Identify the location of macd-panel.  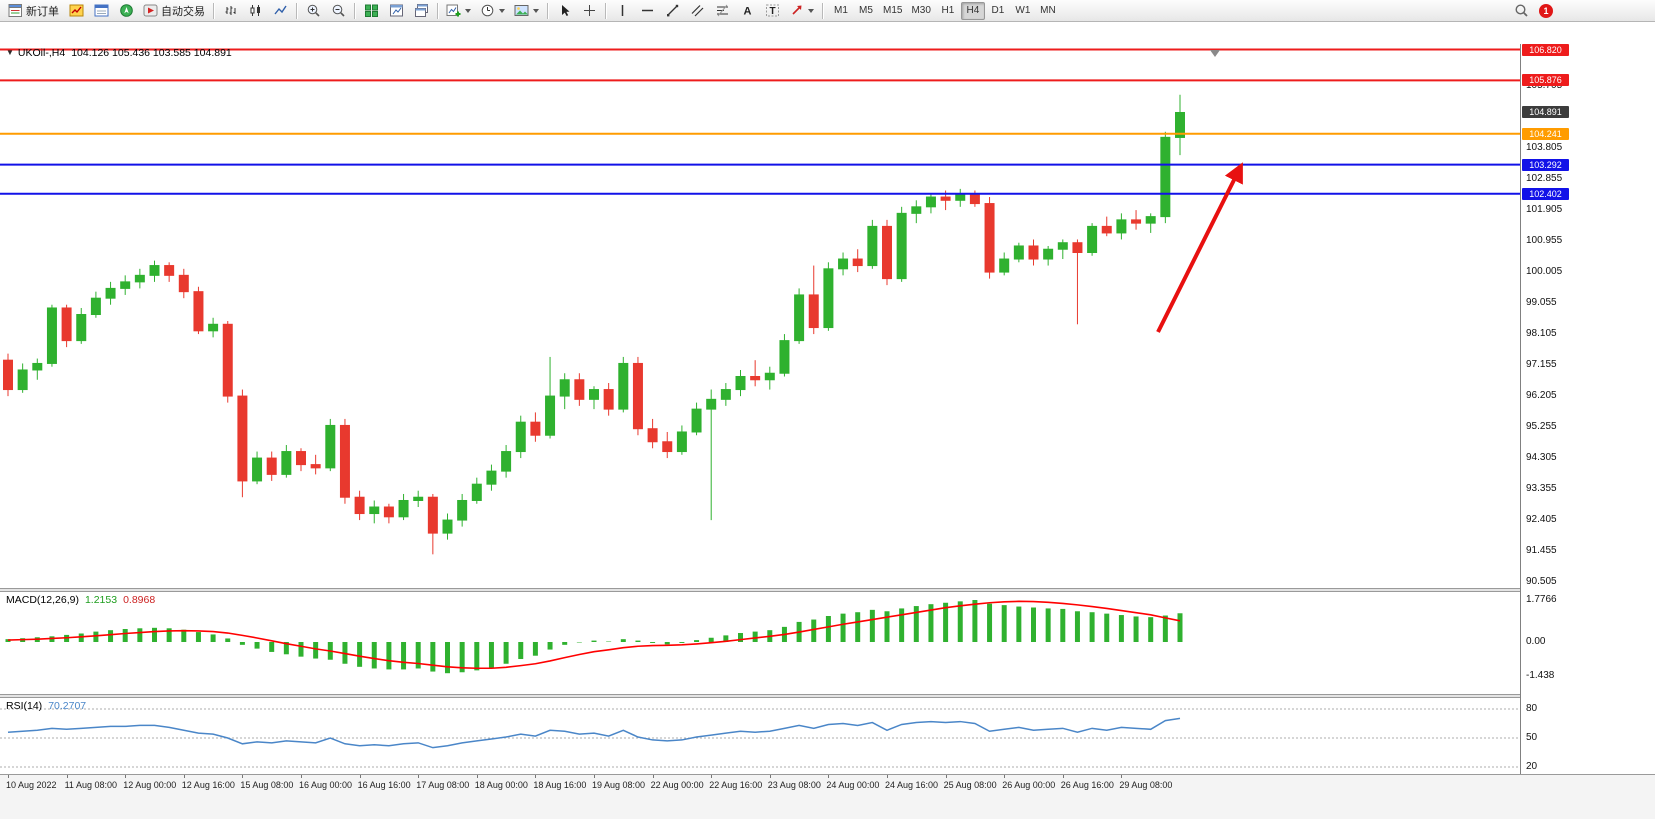
(760, 643).